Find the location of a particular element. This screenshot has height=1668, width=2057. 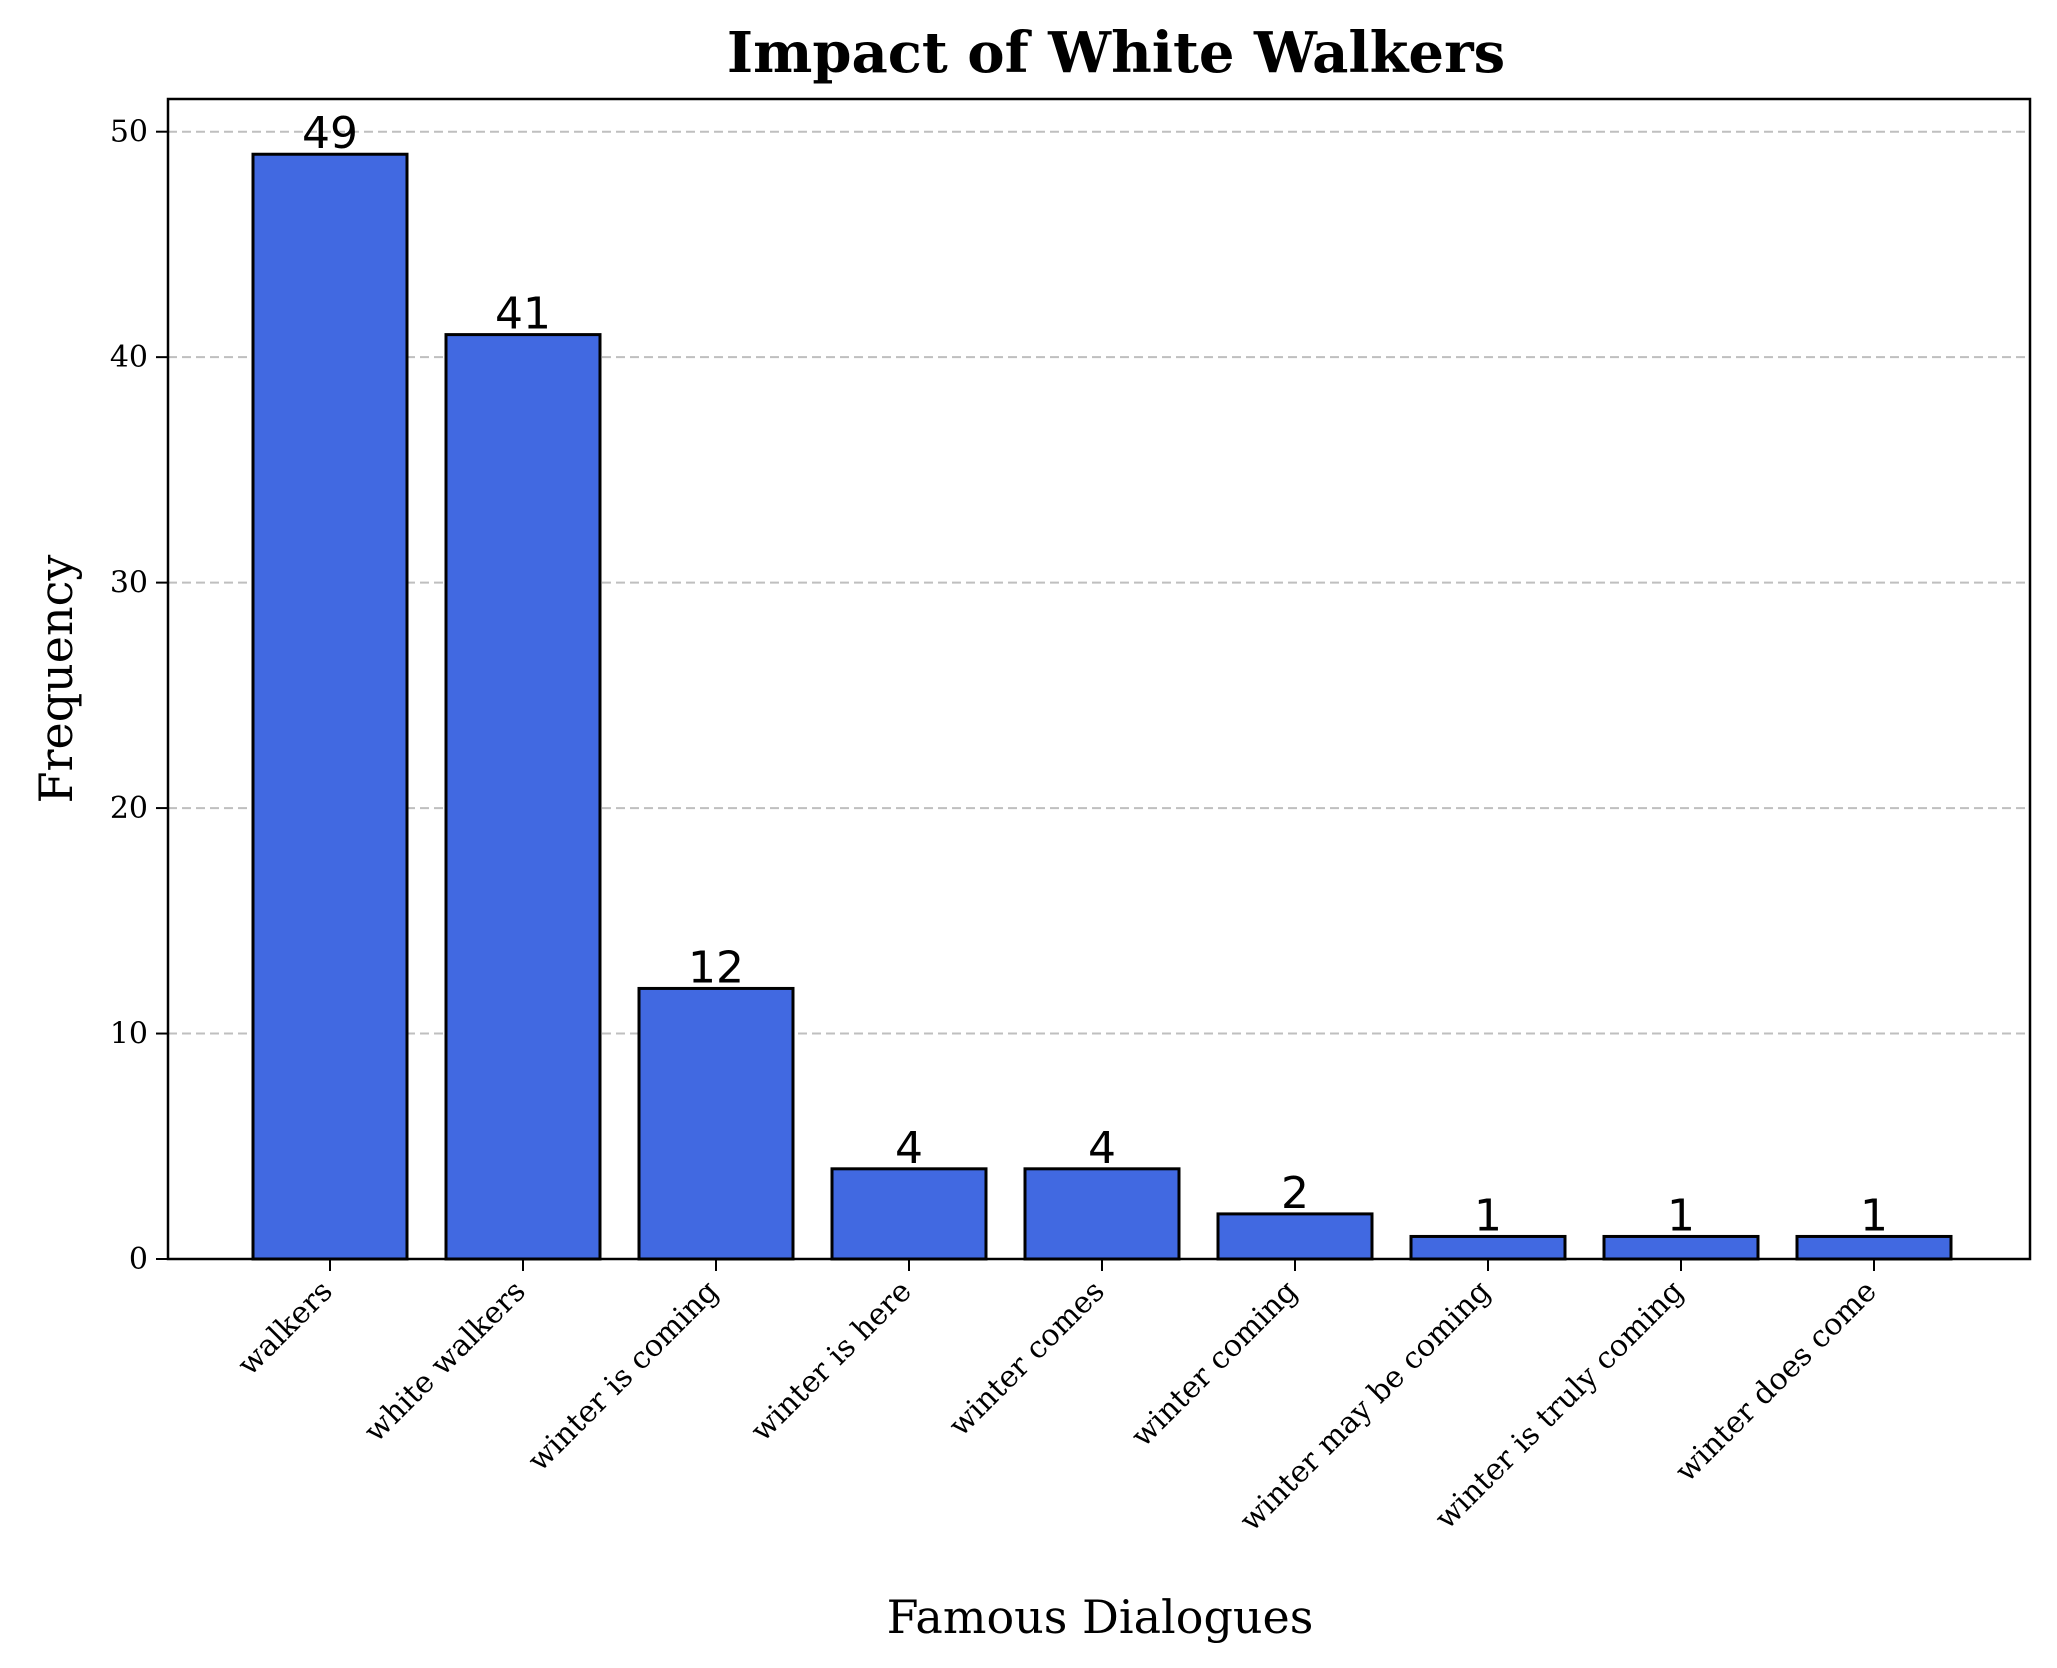

y-tick-label: 0 is located at coordinates (138, 1259).